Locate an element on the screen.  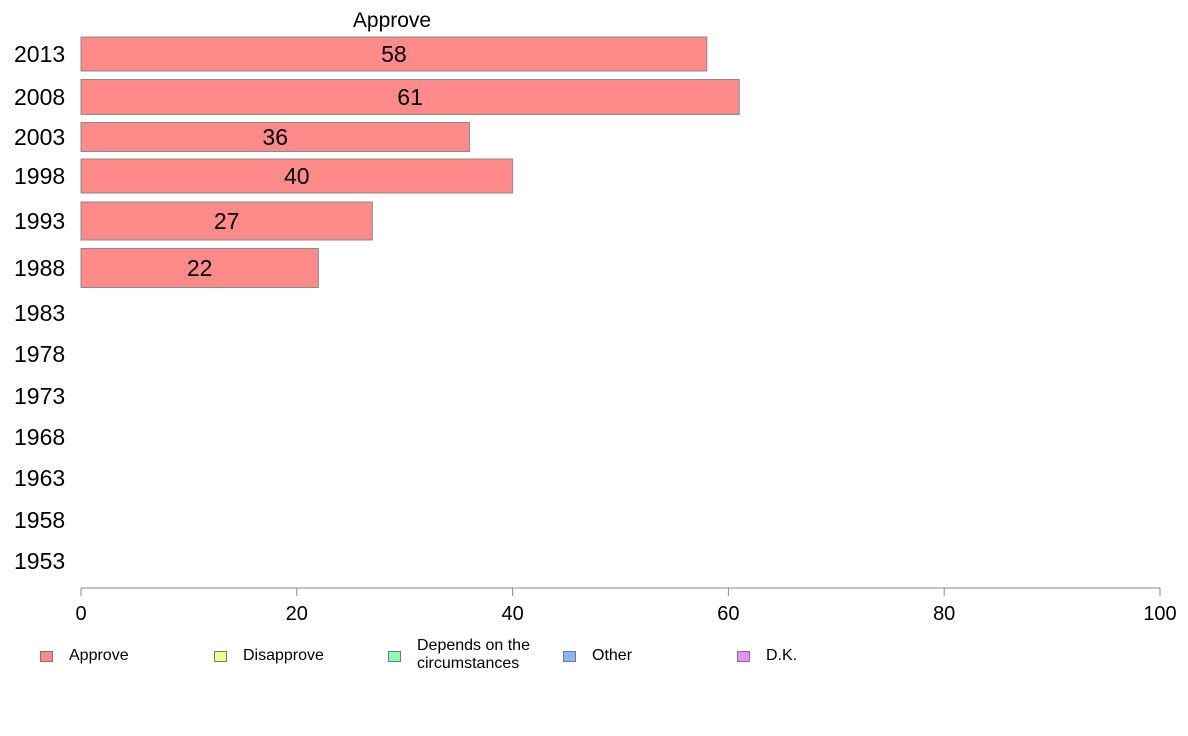
legend-swatch-depends is located at coordinates (394, 656).